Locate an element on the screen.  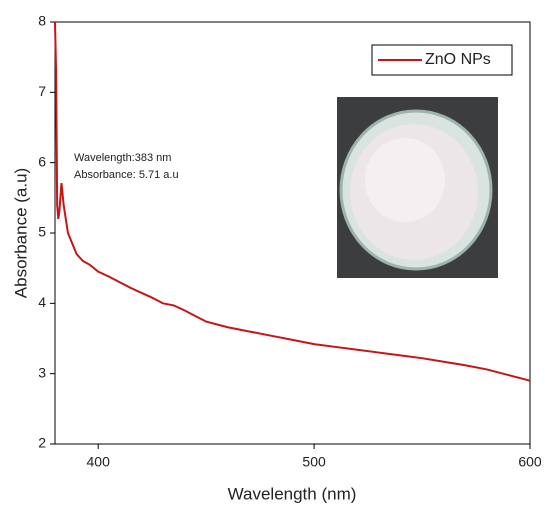
y-tick-label: 3 is located at coordinates (42, 372).